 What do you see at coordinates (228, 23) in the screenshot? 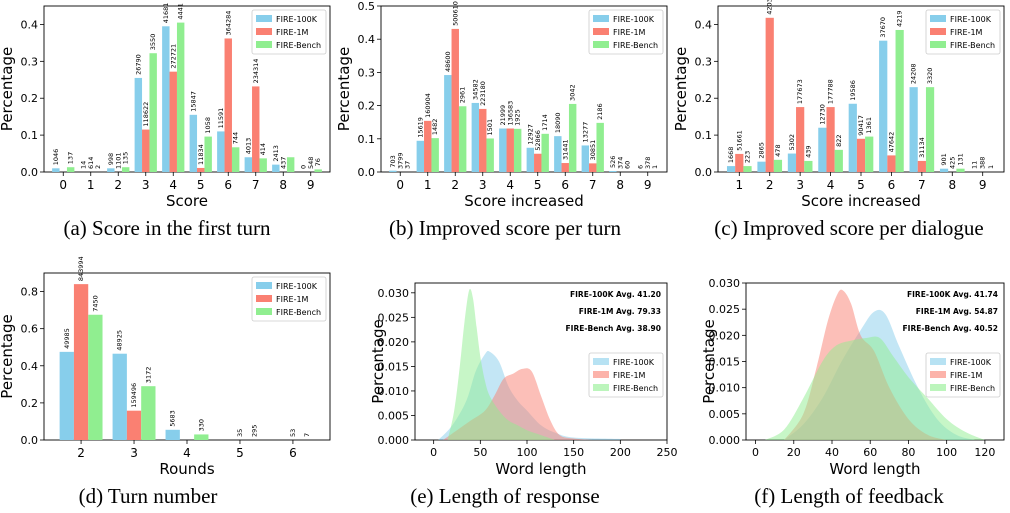
I see `data-label: 364284` at bounding box center [228, 23].